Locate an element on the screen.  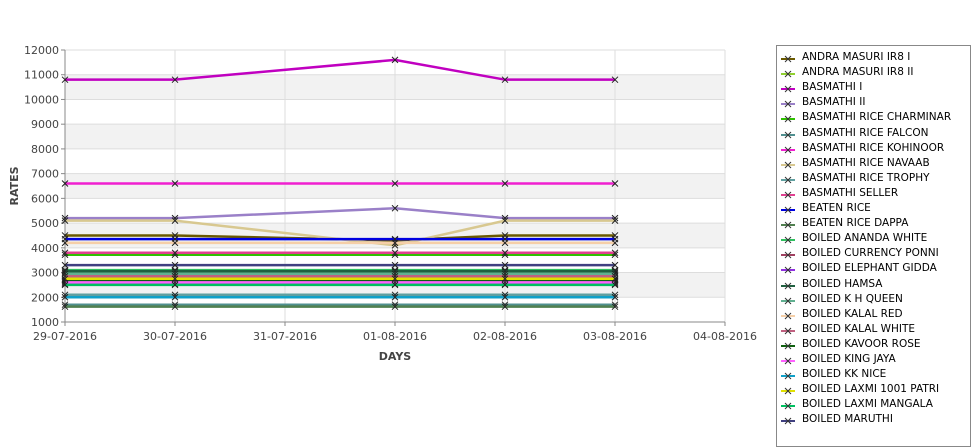
x-tick-label: 04-08-2016 is located at coordinates (725, 336).